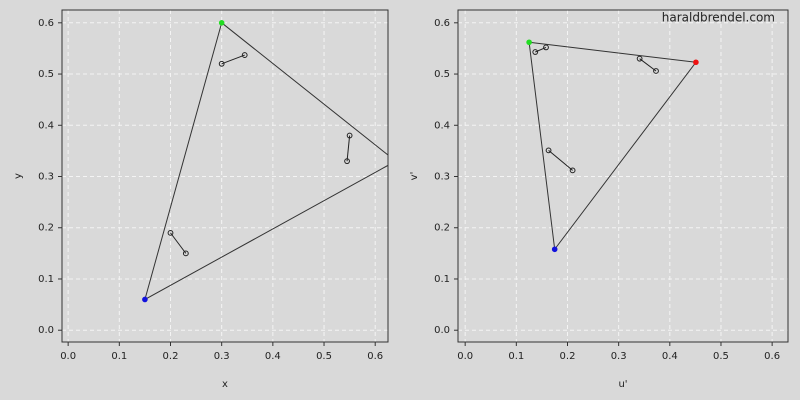 Image resolution: width=800 pixels, height=400 pixels. Describe the element at coordinates (622, 384) in the screenshot. I see `x-axis-label: u'` at that location.